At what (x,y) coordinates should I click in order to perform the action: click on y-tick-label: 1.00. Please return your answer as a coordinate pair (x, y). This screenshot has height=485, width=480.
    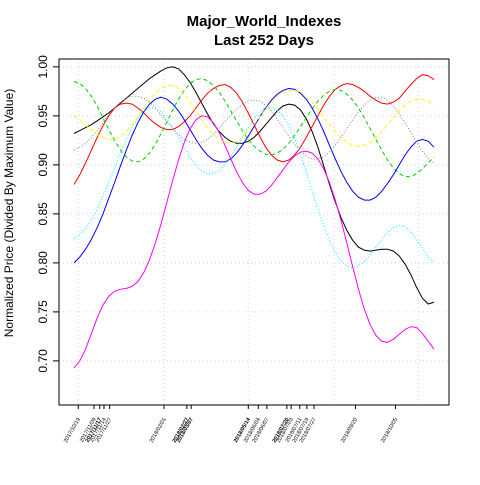
    Looking at the image, I should click on (43, 67).